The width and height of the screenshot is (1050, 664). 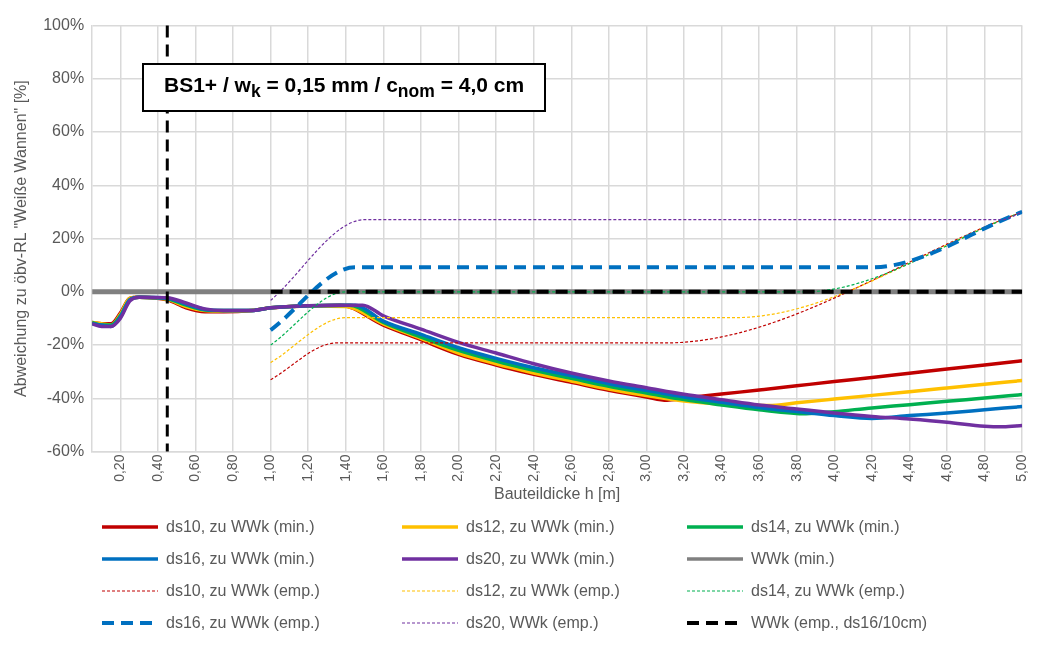 What do you see at coordinates (344, 88) in the screenshot?
I see `annotation: BS1+ / w$_{k}$ = 0,15 mm / c$_{nom}$ = 4,0 cm` at bounding box center [344, 88].